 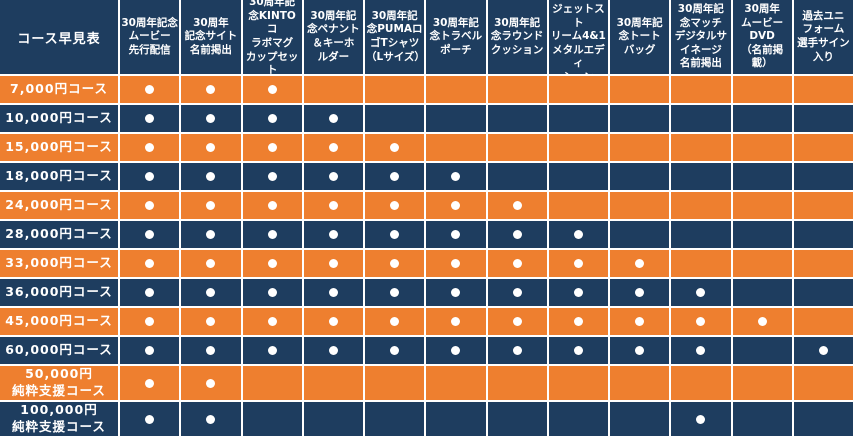 I want to click on column-header: 30周年記 念マッチ デジタルサ イネージ 名前掲出, so click(x=701, y=37).